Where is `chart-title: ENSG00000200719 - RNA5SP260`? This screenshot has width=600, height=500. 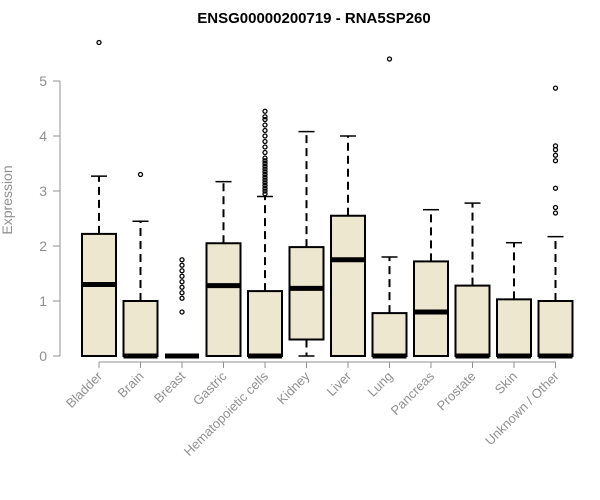
chart-title: ENSG00000200719 - RNA5SP260 is located at coordinates (313, 18).